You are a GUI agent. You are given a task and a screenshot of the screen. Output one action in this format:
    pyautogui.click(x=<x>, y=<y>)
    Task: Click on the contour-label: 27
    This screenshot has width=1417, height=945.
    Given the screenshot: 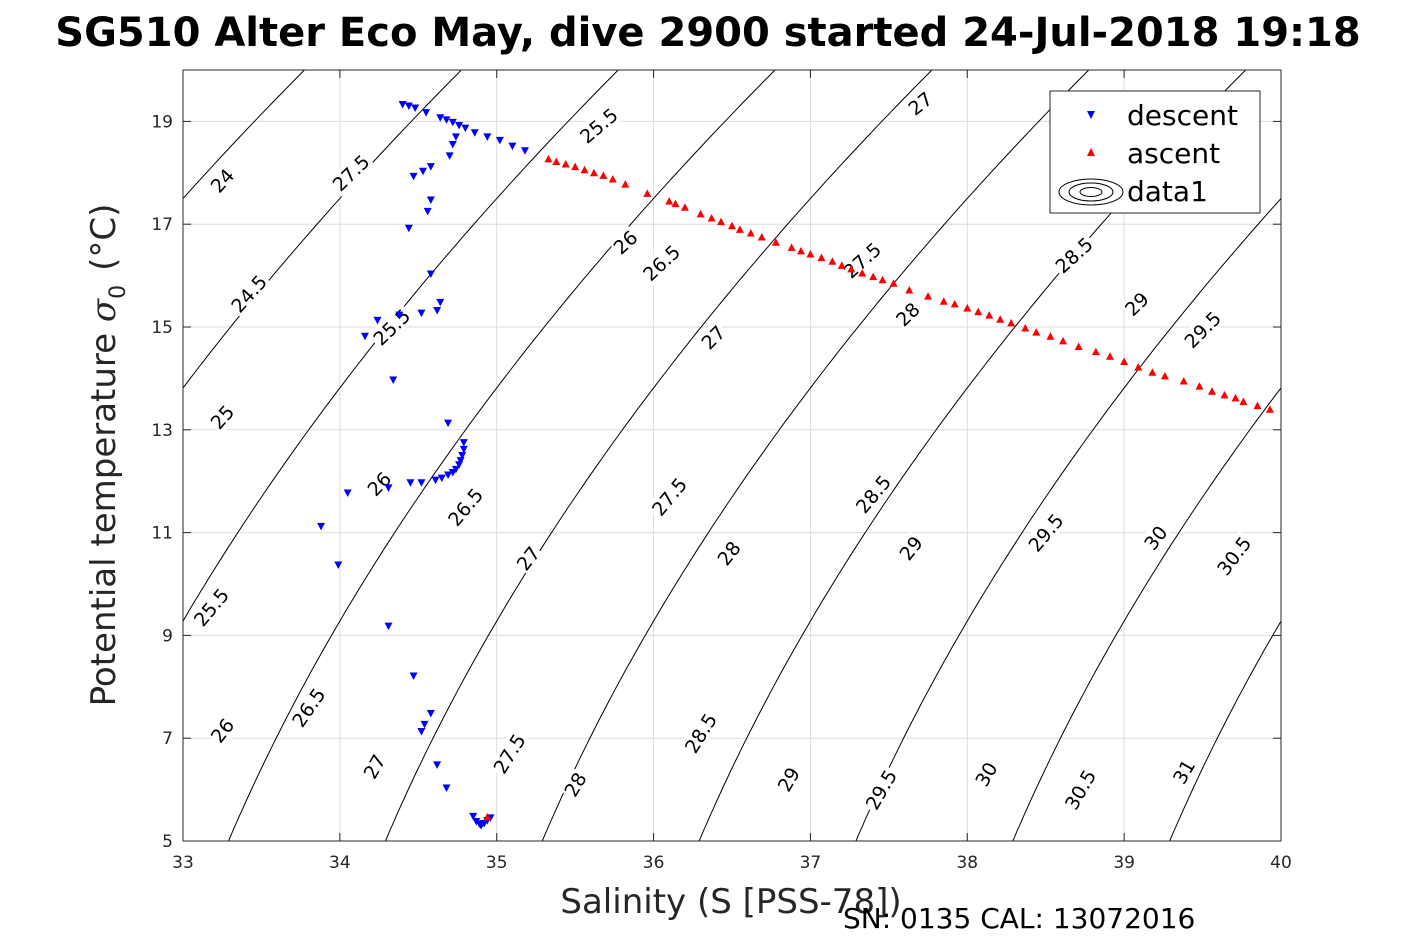 What is the action you would take?
    pyautogui.click(x=529, y=559)
    